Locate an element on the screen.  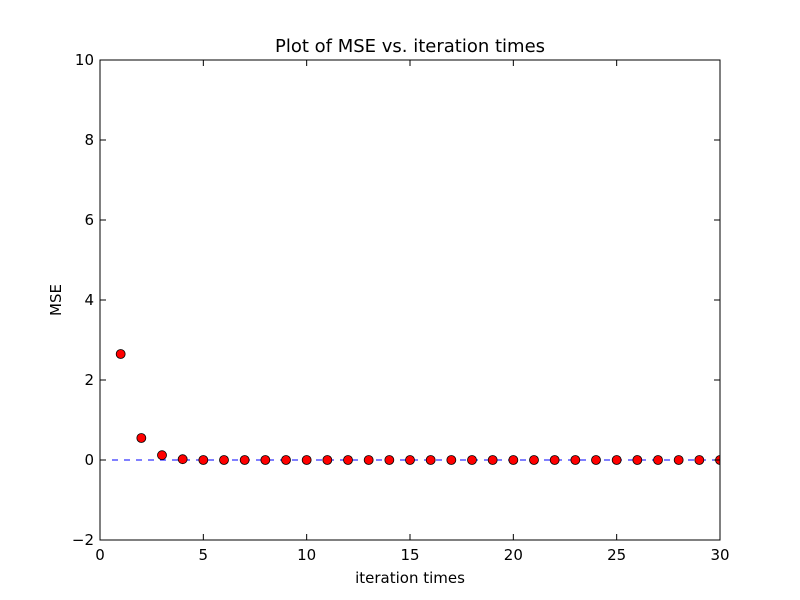
x-tick-label: 25 is located at coordinates (616, 555).